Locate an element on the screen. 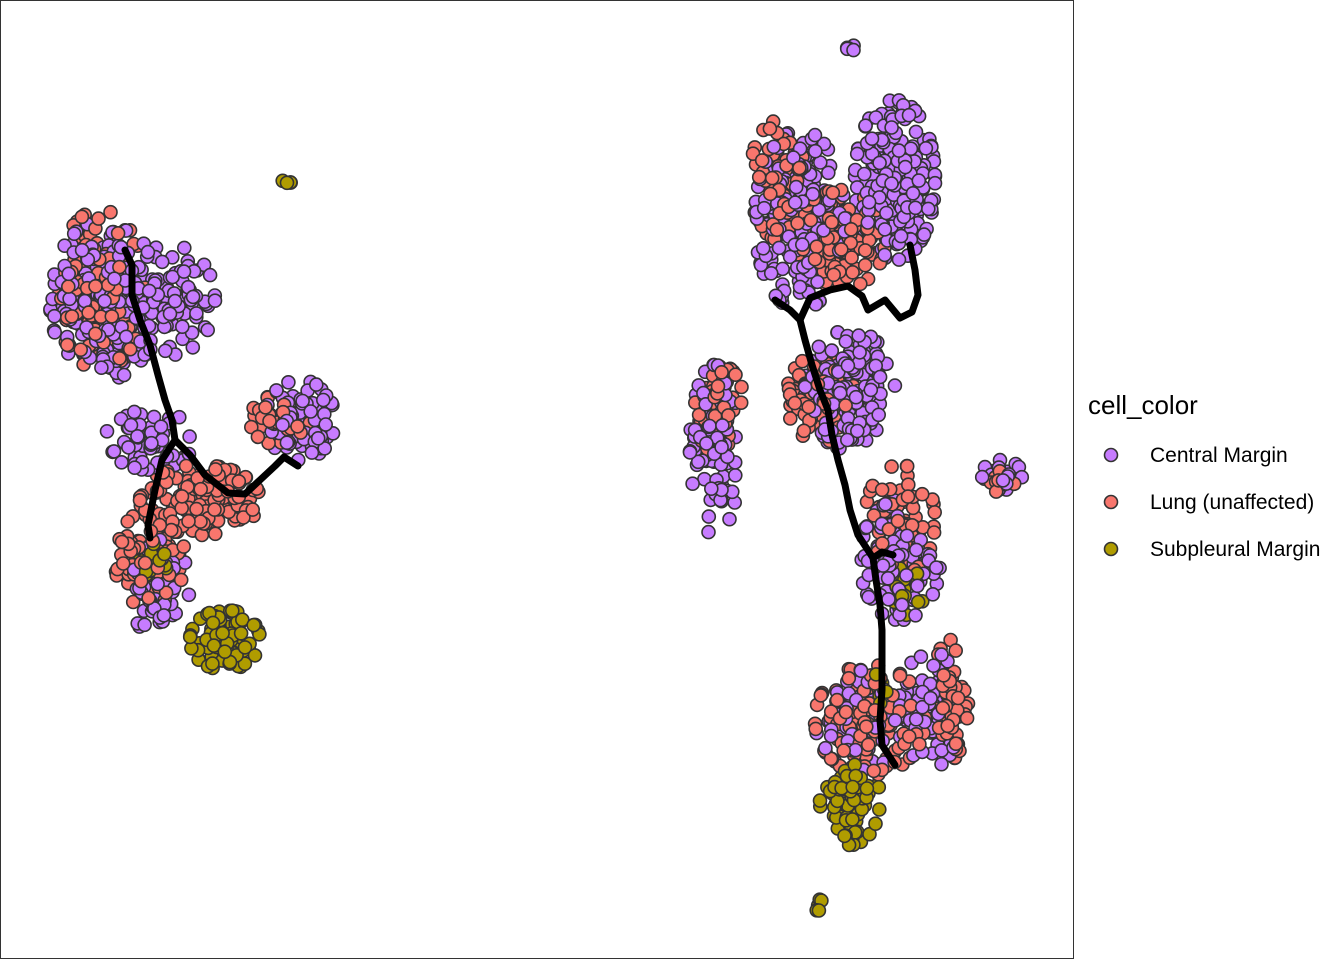 The height and width of the screenshot is (965, 1344). legend-item: Central Margin is located at coordinates (1195, 455).